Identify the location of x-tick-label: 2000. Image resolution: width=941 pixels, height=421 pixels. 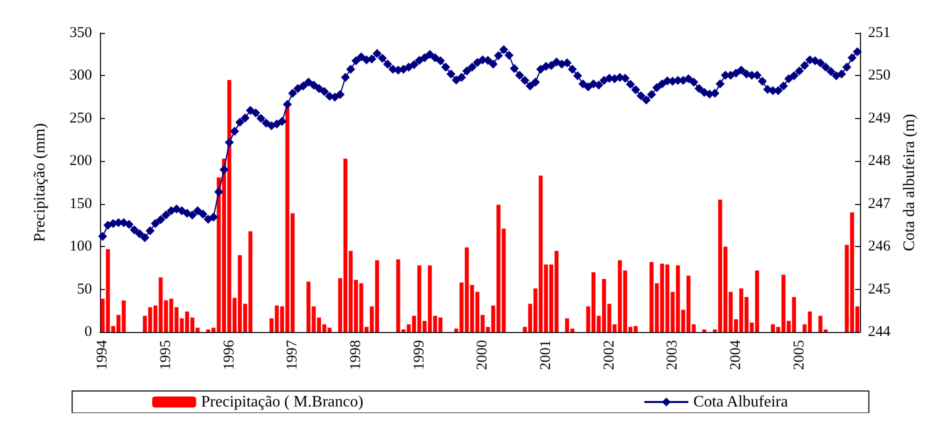
(482, 355).